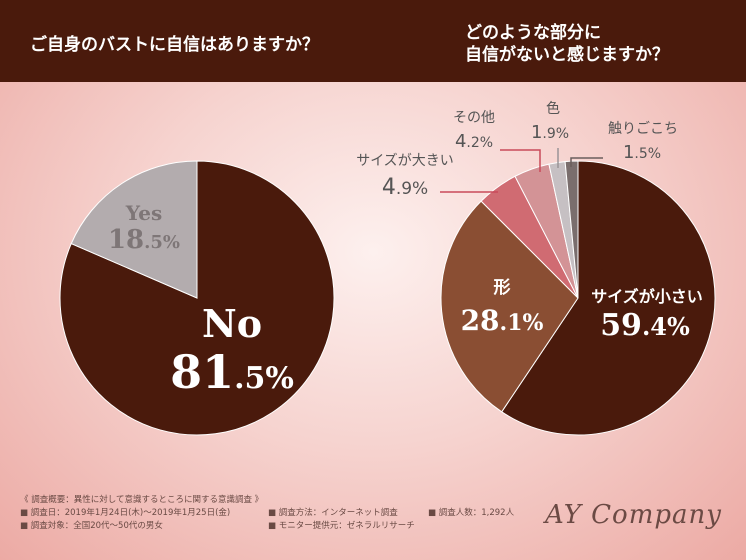 This screenshot has width=746, height=560. I want to click on pie2-shape-value-dec: .1%, so click(522, 323).